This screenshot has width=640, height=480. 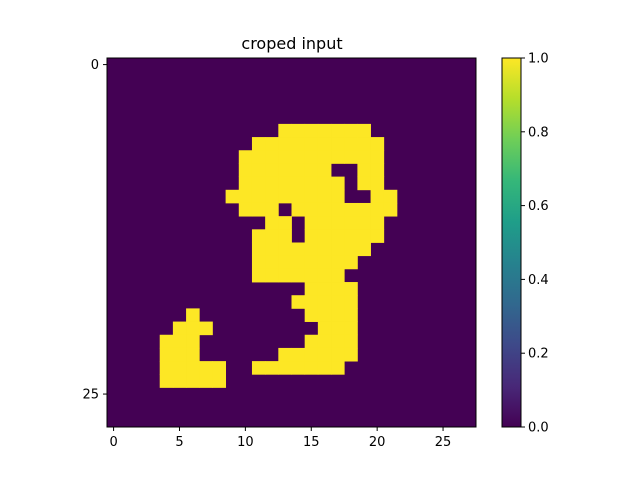 What do you see at coordinates (538, 354) in the screenshot?
I see `colorbar-tick-label: 0.2` at bounding box center [538, 354].